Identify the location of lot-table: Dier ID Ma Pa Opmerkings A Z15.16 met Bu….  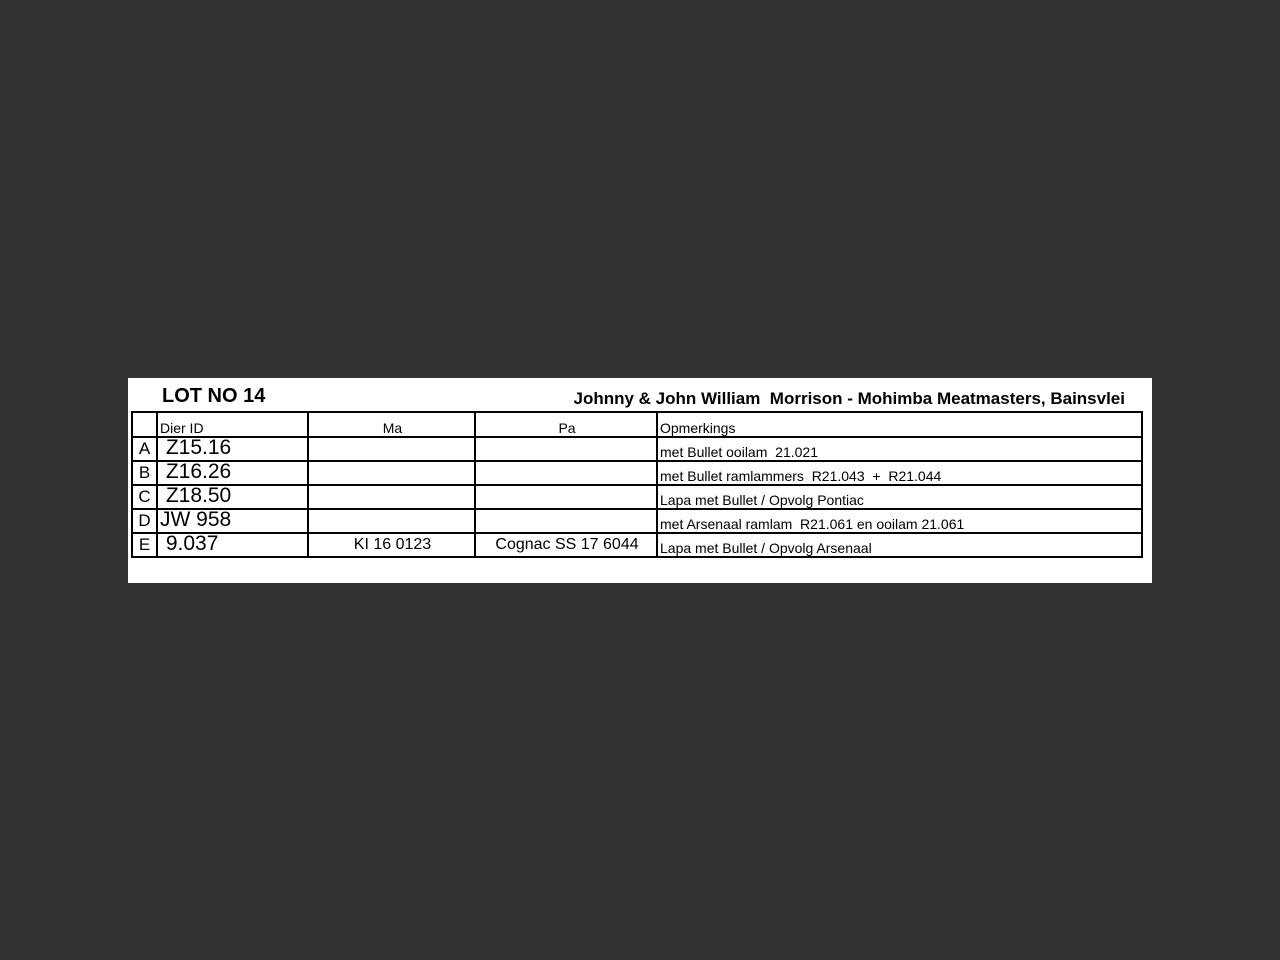
(637, 484).